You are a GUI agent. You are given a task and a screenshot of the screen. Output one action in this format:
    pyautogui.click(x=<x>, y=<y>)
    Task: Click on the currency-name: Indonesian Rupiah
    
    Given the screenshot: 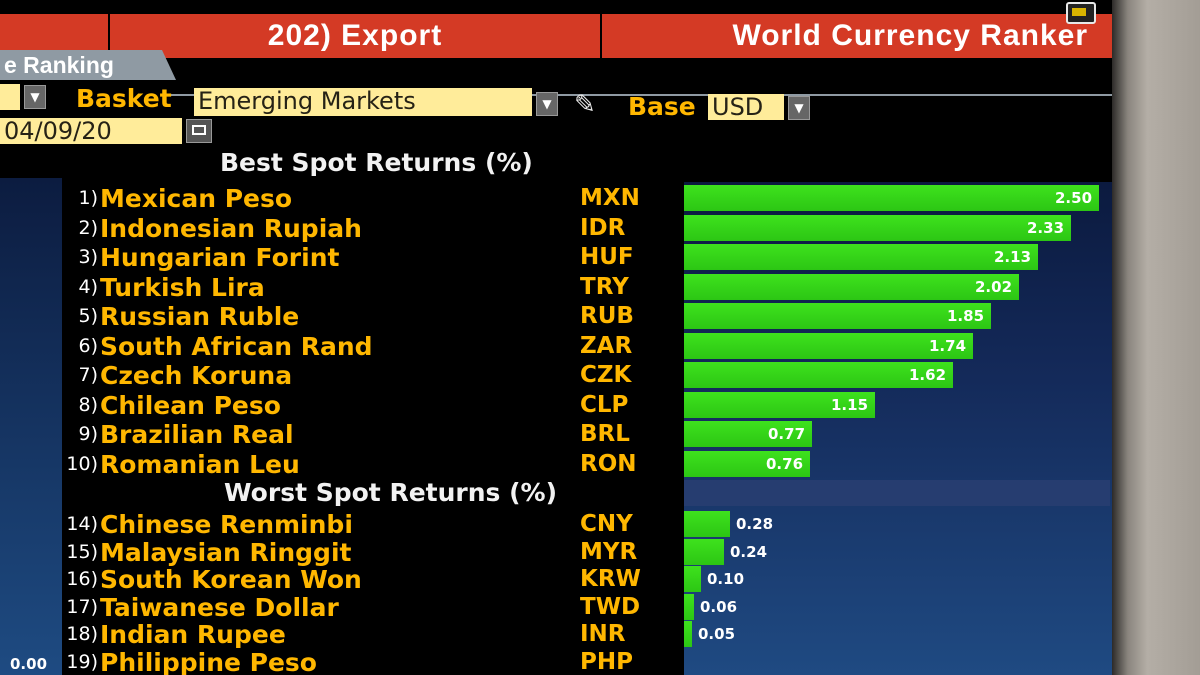 What is the action you would take?
    pyautogui.click(x=231, y=228)
    